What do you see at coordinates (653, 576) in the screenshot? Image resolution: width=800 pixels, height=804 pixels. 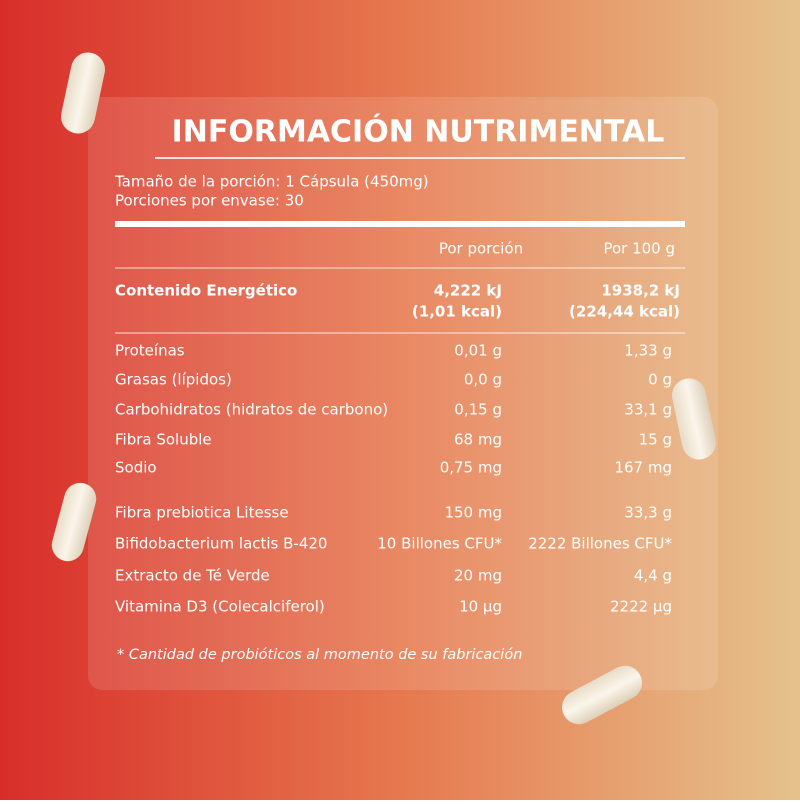 I see `row-value: 4,4 g` at bounding box center [653, 576].